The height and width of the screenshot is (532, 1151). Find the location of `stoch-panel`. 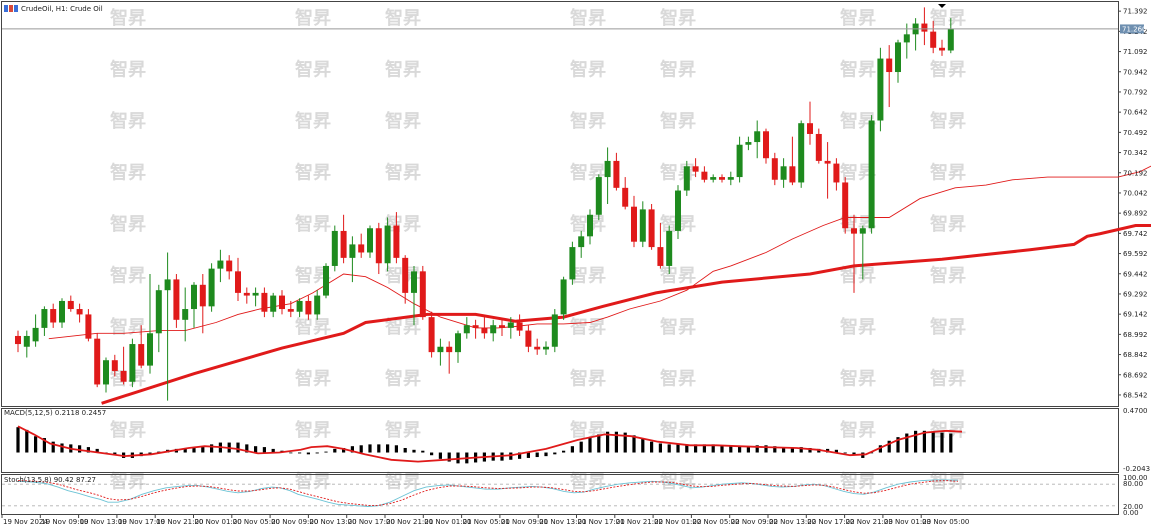

stoch-panel is located at coordinates (560, 493).